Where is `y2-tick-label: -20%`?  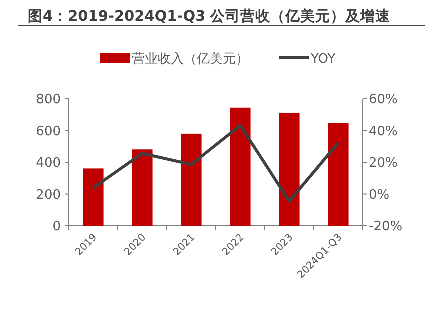 y2-tick-label: -20% is located at coordinates (386, 227).